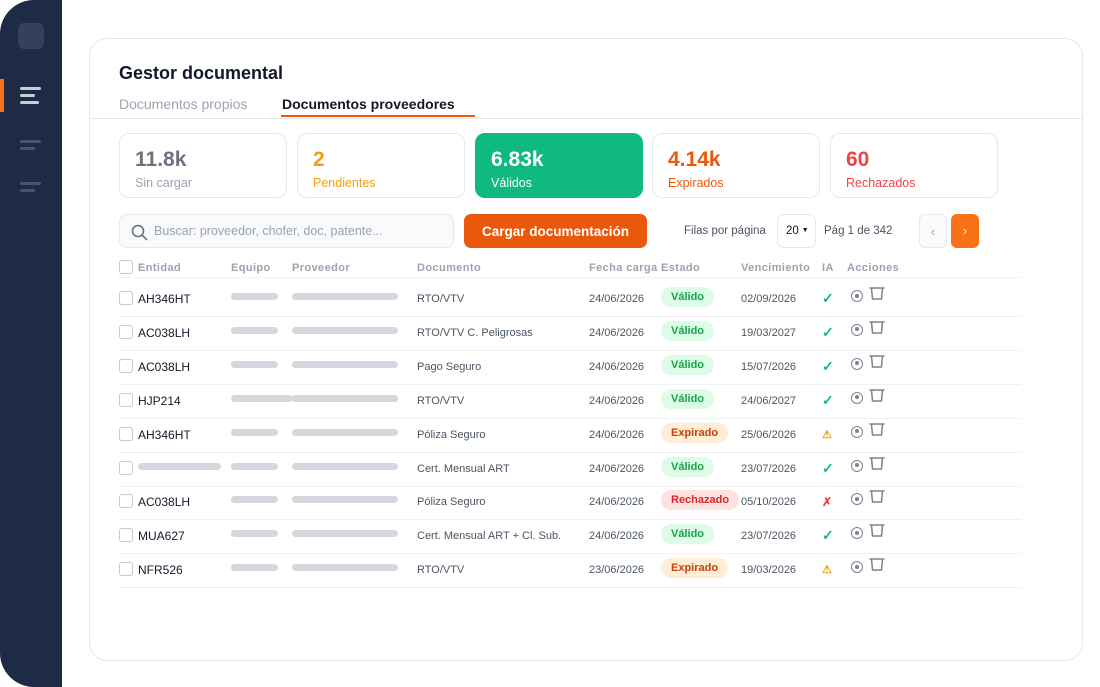  Describe the element at coordinates (449, 366) in the screenshot. I see `cell-documento: Pago Seguro` at that location.